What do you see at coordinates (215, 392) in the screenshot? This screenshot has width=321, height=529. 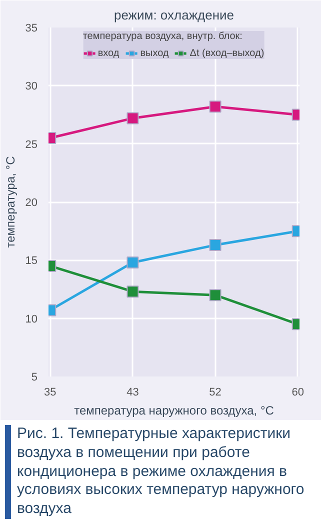 I see `x-tick-label: 52` at bounding box center [215, 392].